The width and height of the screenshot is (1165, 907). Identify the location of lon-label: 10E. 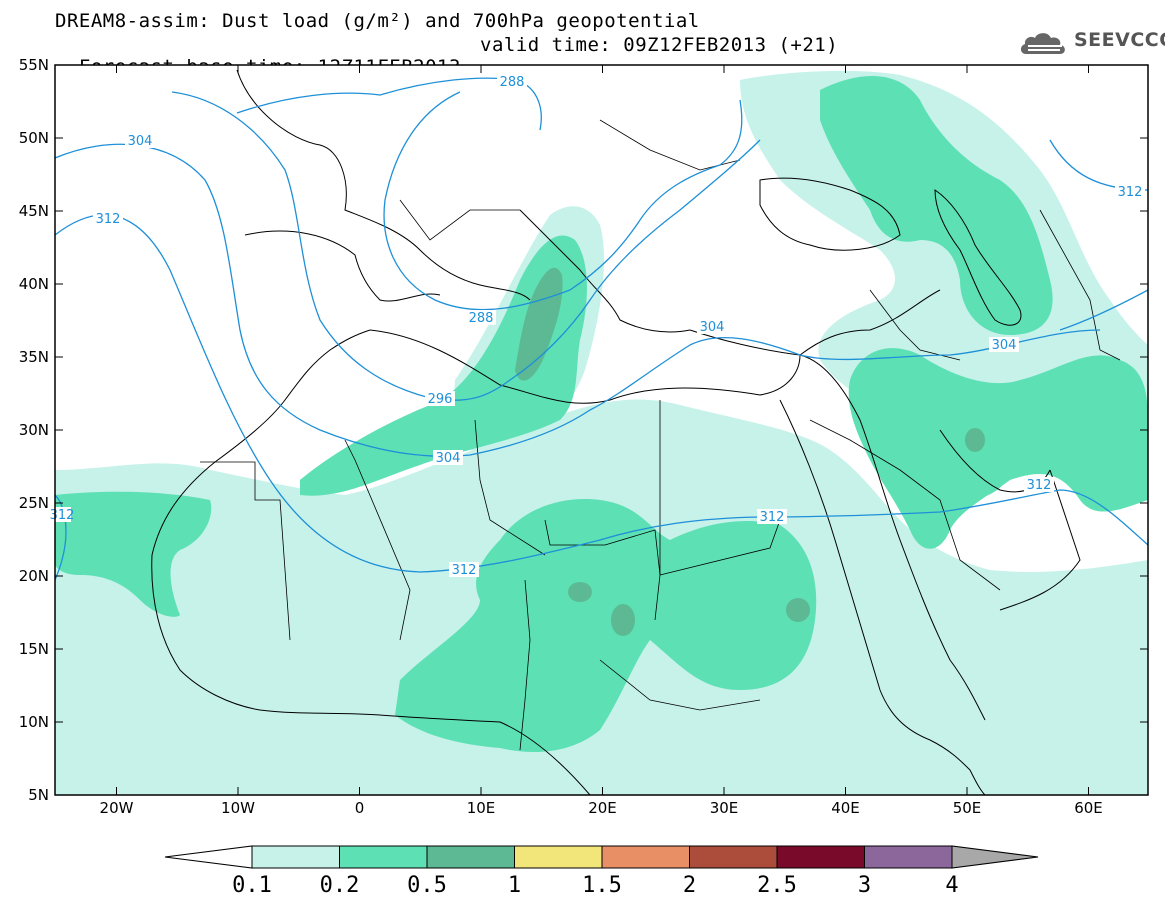
(481, 808).